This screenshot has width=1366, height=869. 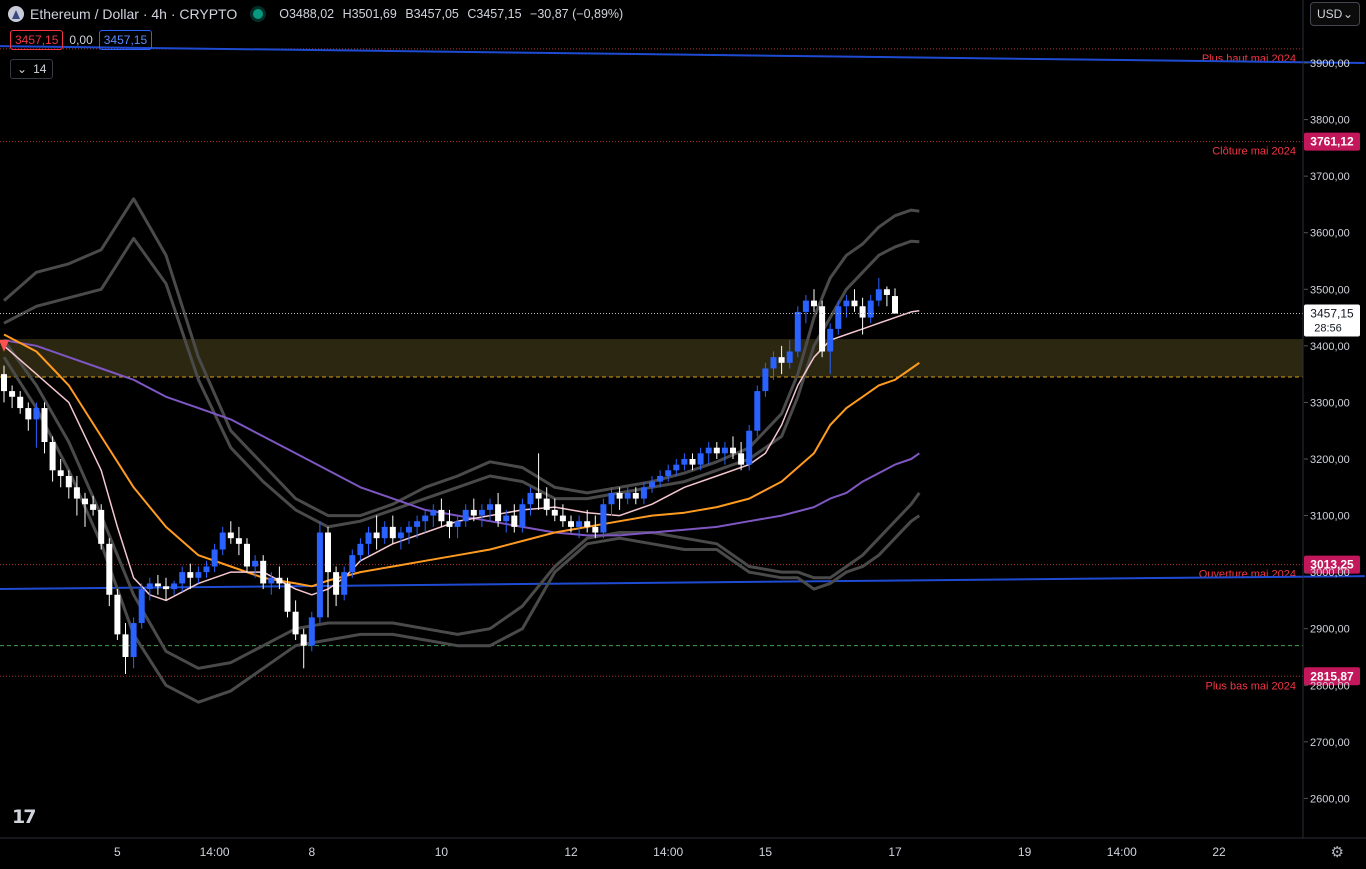 I want to click on sell-signal-marker, so click(x=4, y=345).